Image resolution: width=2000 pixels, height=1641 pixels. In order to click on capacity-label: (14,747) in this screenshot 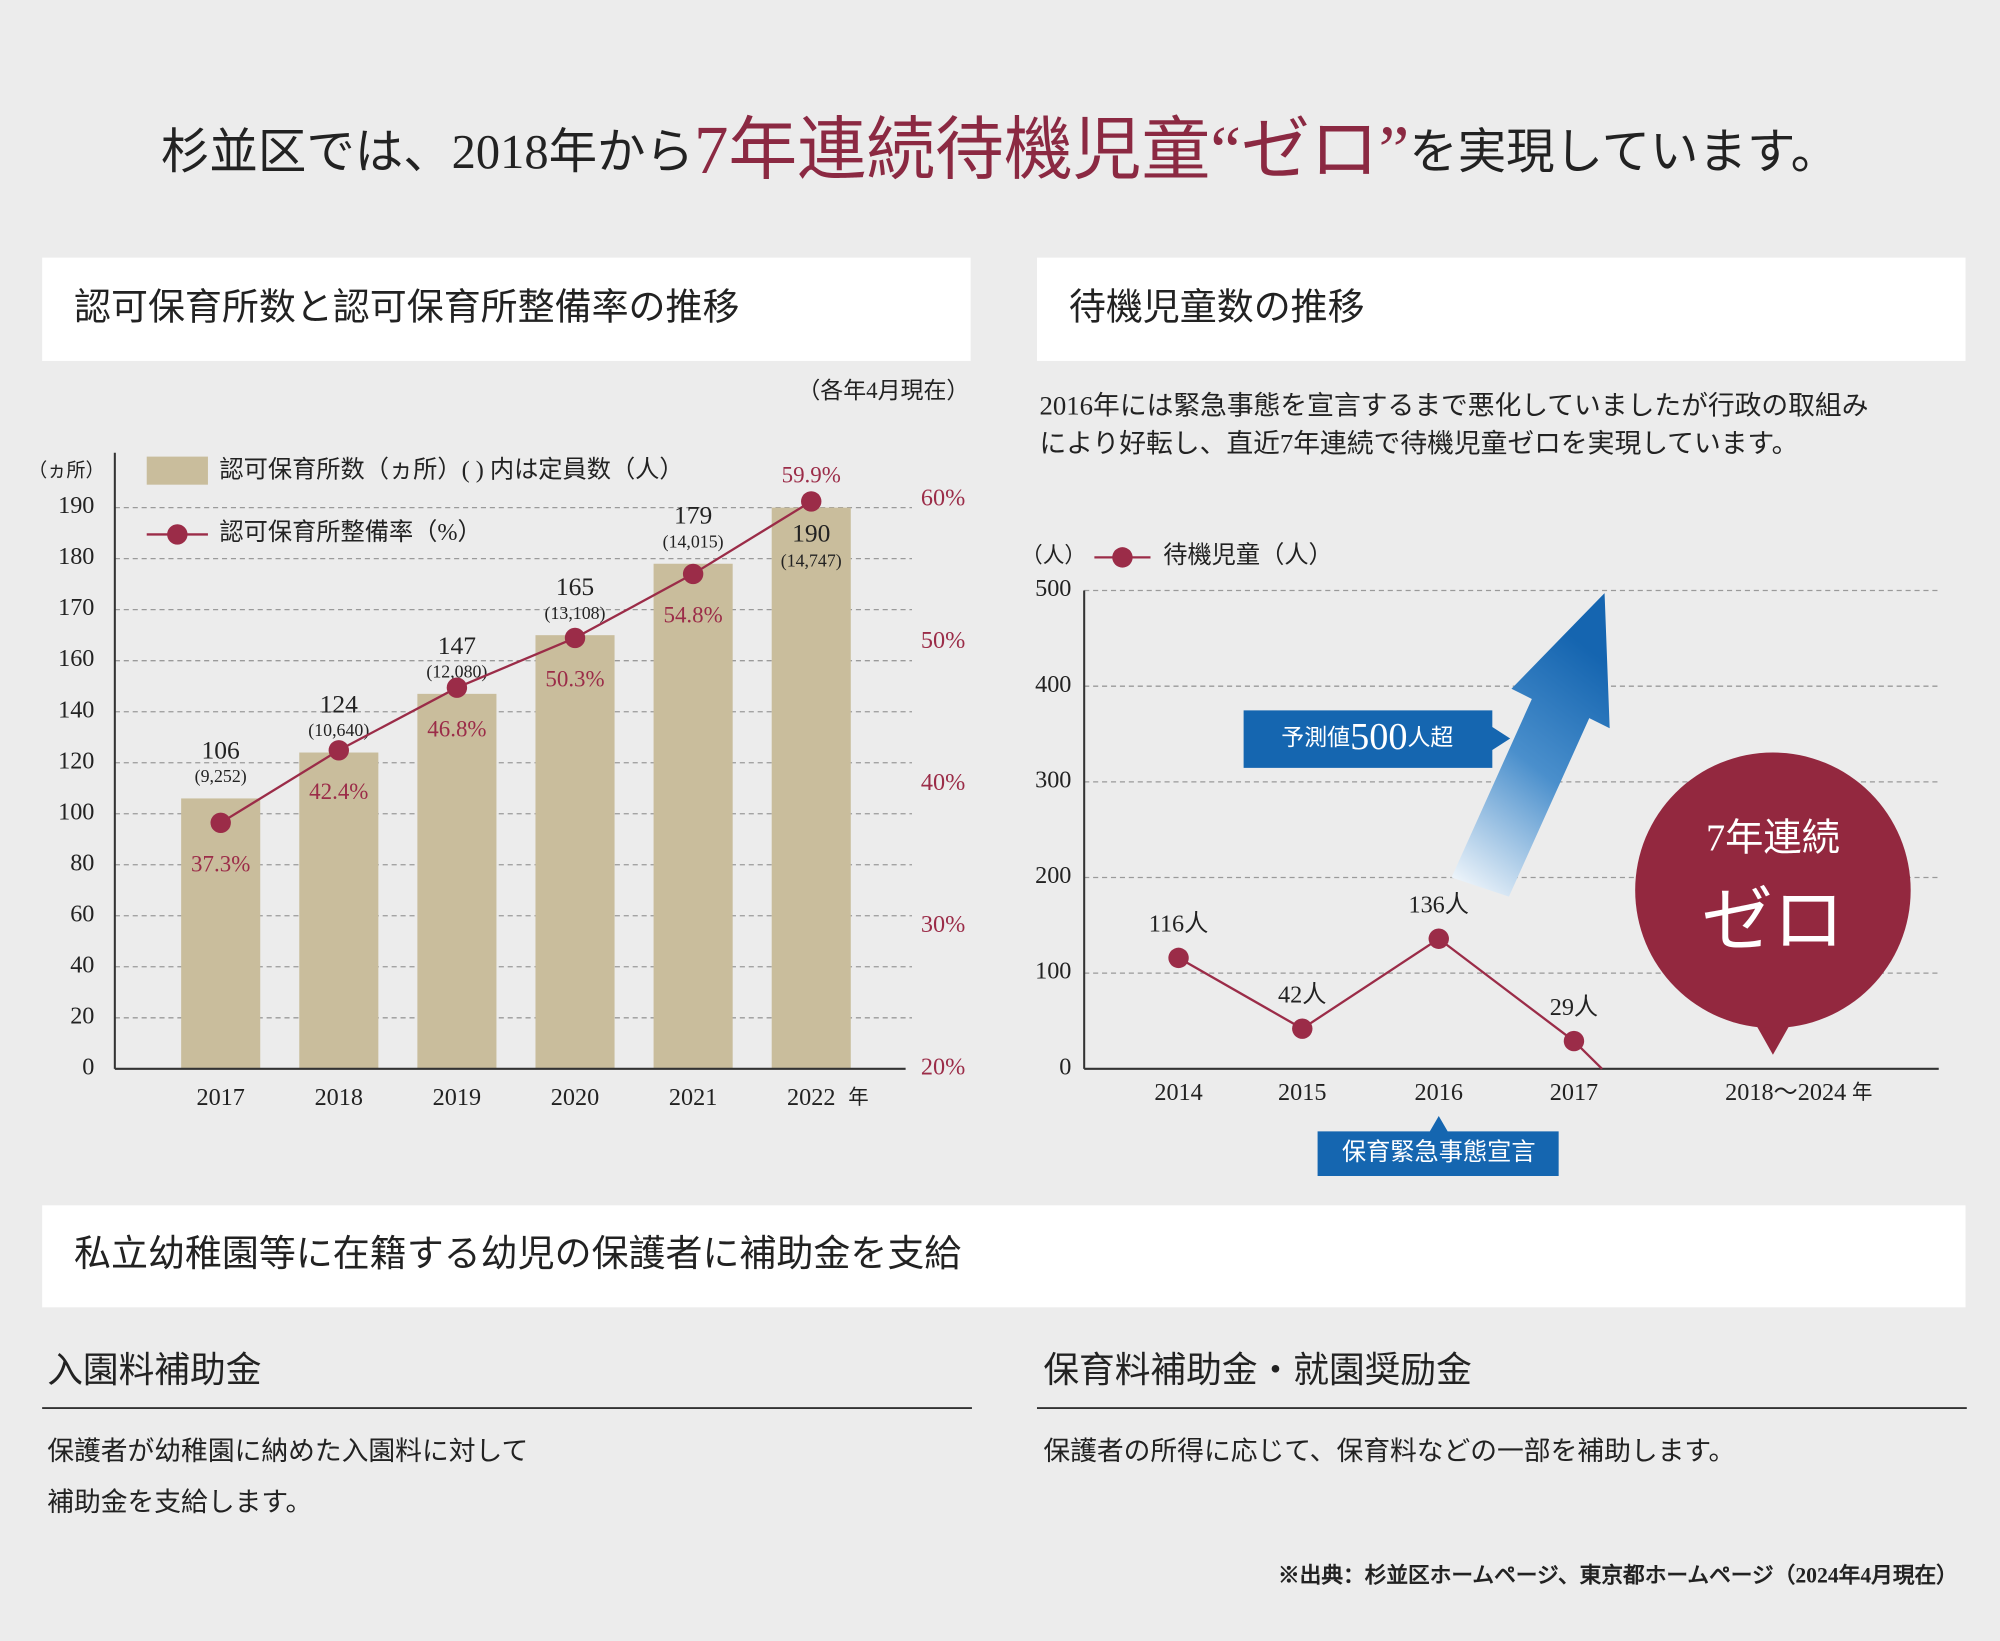, I will do `click(811, 561)`.